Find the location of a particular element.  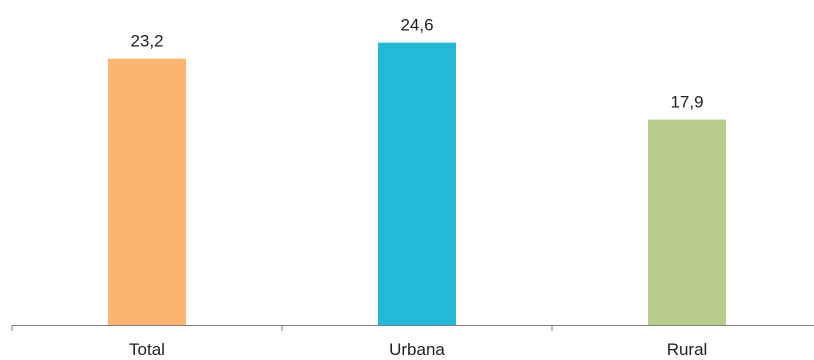

x-tick-label-rural: Rural is located at coordinates (687, 349).